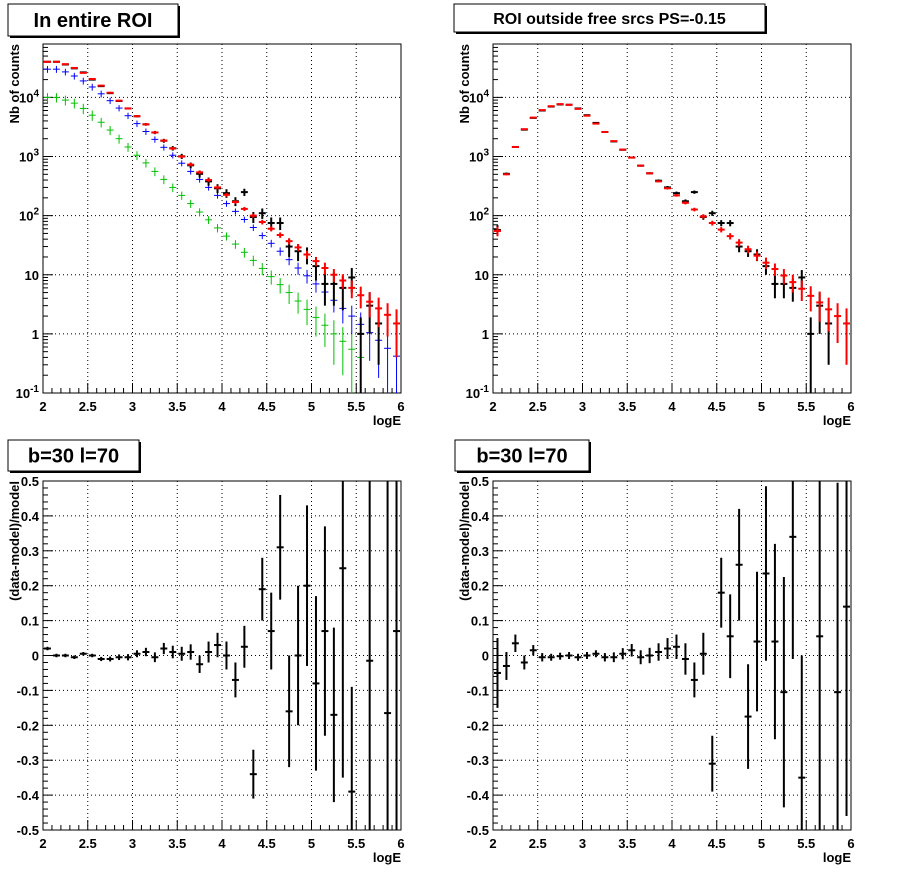 The image size is (898, 875). What do you see at coordinates (478, 725) in the screenshot?
I see `y-tick-label: -0.2` at bounding box center [478, 725].